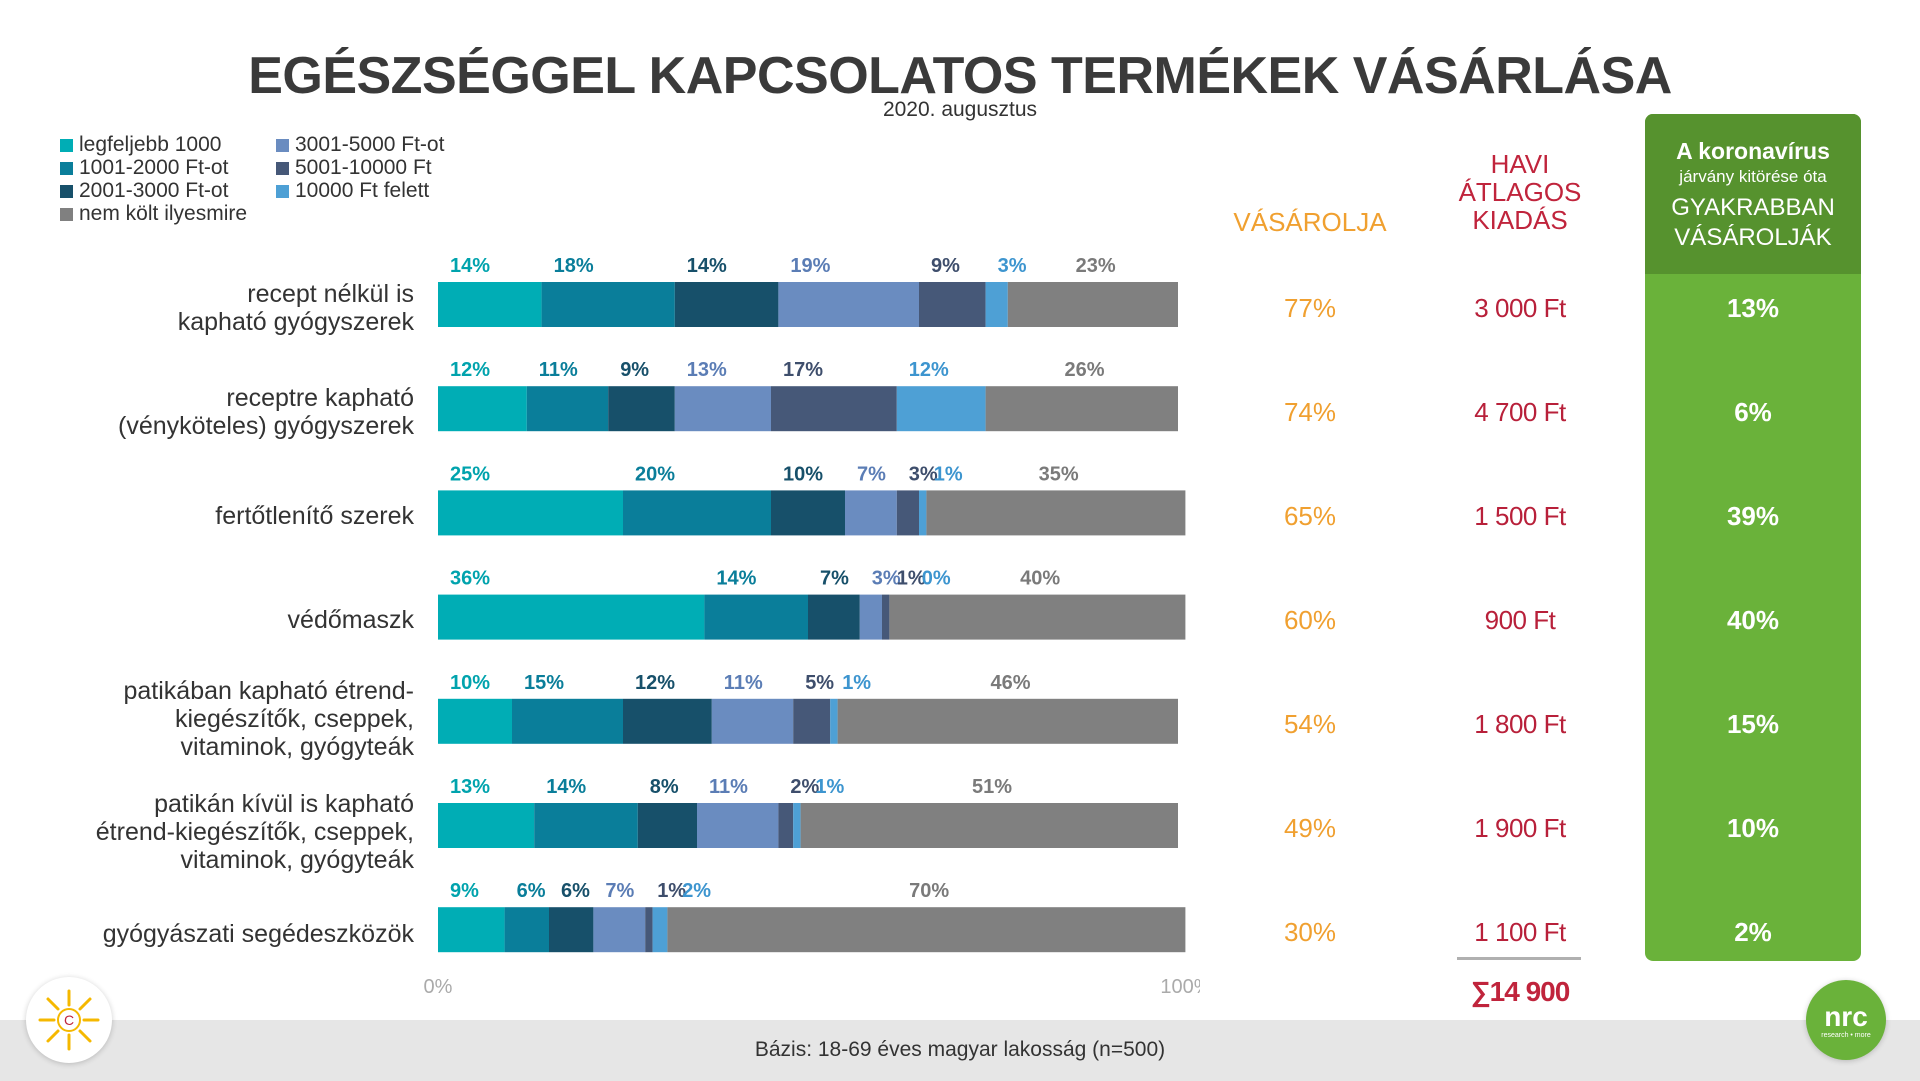 The width and height of the screenshot is (1920, 1081). Describe the element at coordinates (1753, 932) in the screenshot. I see `gyakrabban-value: 2%` at that location.